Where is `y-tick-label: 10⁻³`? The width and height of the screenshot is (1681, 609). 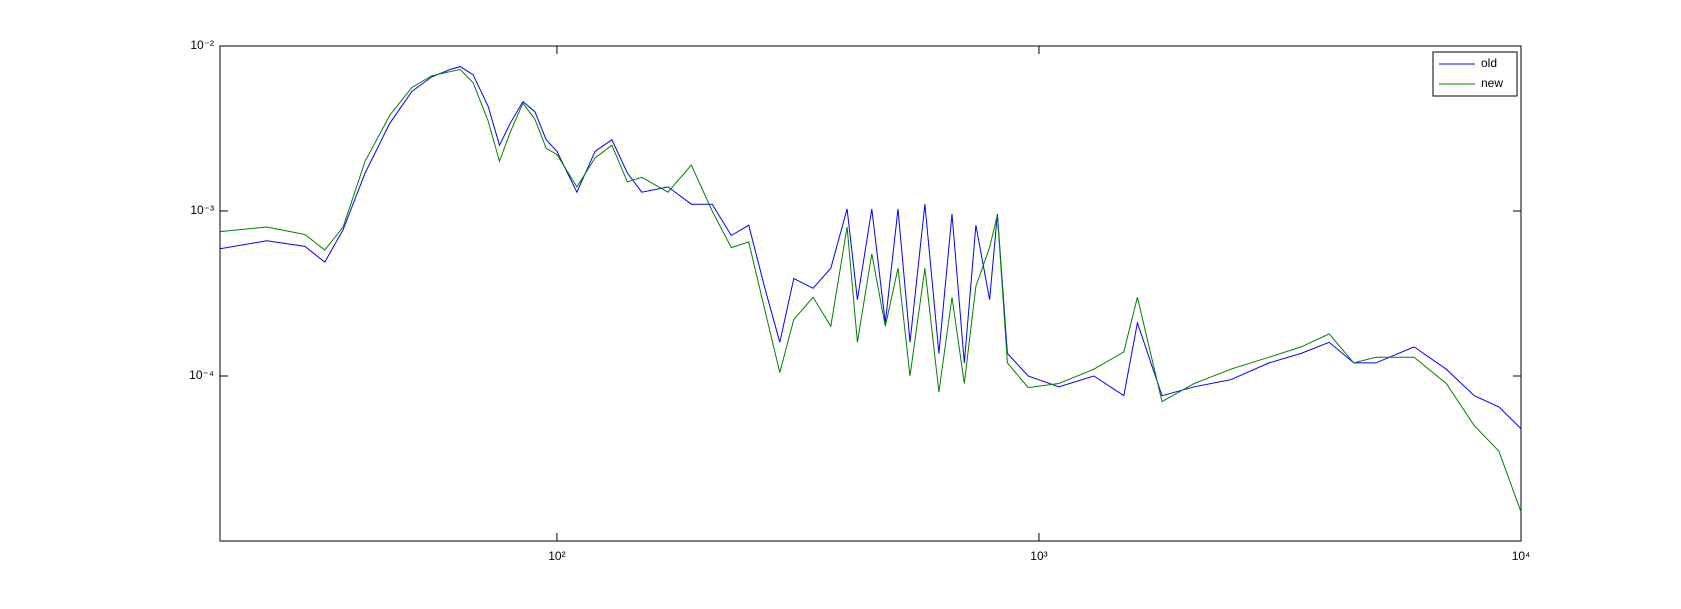 y-tick-label: 10⁻³ is located at coordinates (202, 210).